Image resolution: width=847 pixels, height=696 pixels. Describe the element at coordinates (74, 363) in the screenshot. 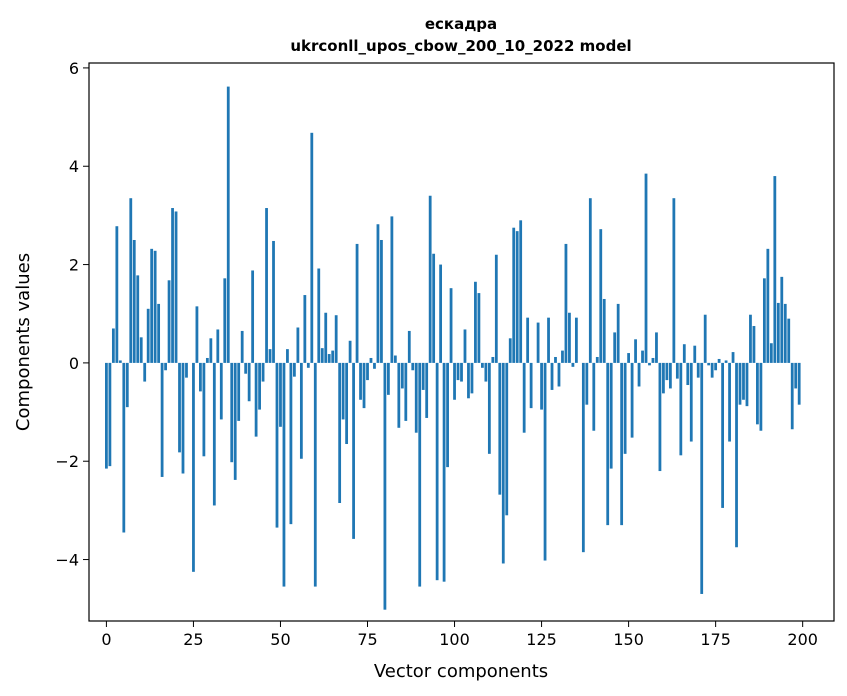

I see `y-tick-label: 0` at that location.